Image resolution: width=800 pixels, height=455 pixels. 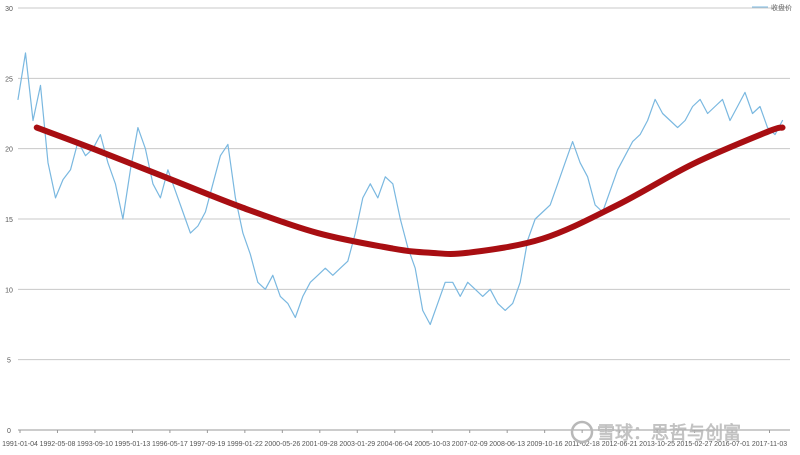 I want to click on x-tick-label: 1995-01-13, so click(x=133, y=444).